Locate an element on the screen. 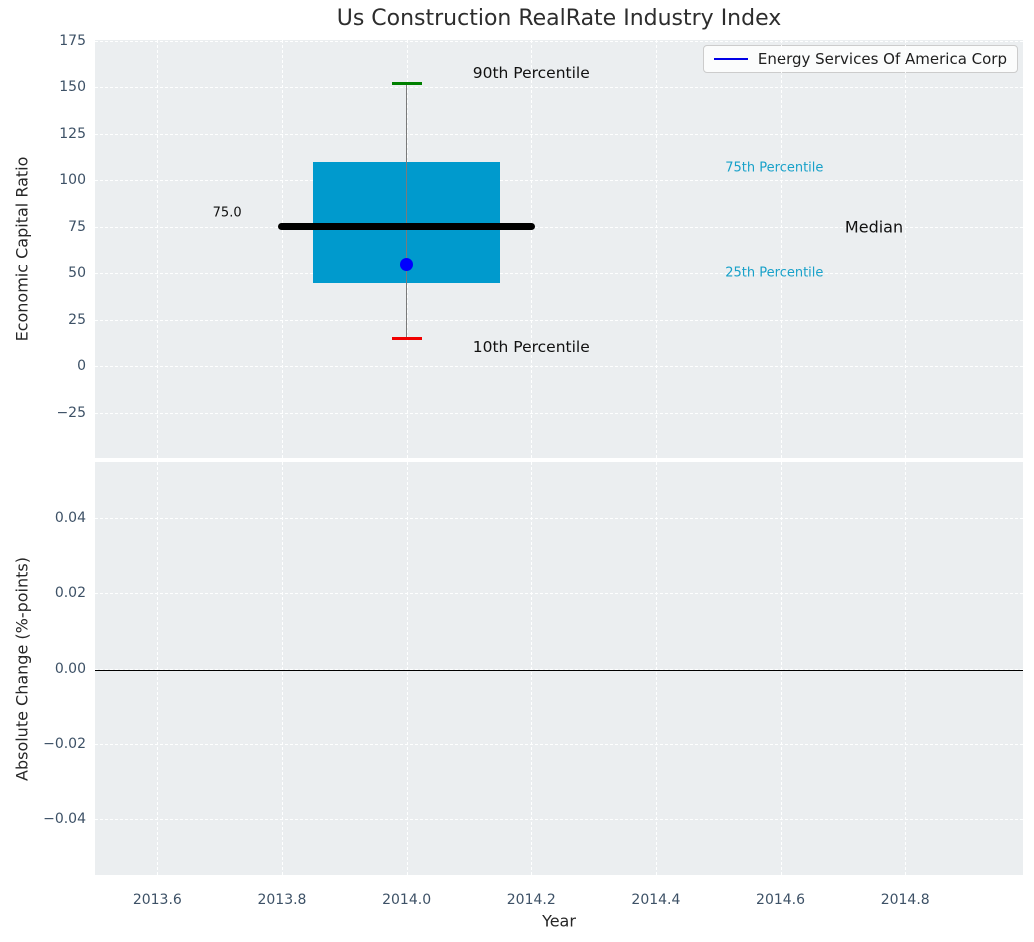 The width and height of the screenshot is (1034, 942). legend: Energy Services Of America Corp is located at coordinates (860, 59).